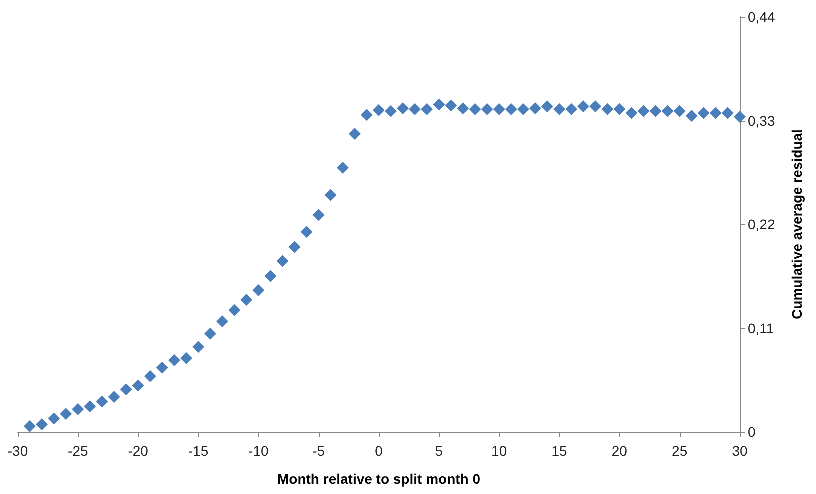 The image size is (816, 494). What do you see at coordinates (138, 451) in the screenshot?
I see `x-tick-label: -20` at bounding box center [138, 451].